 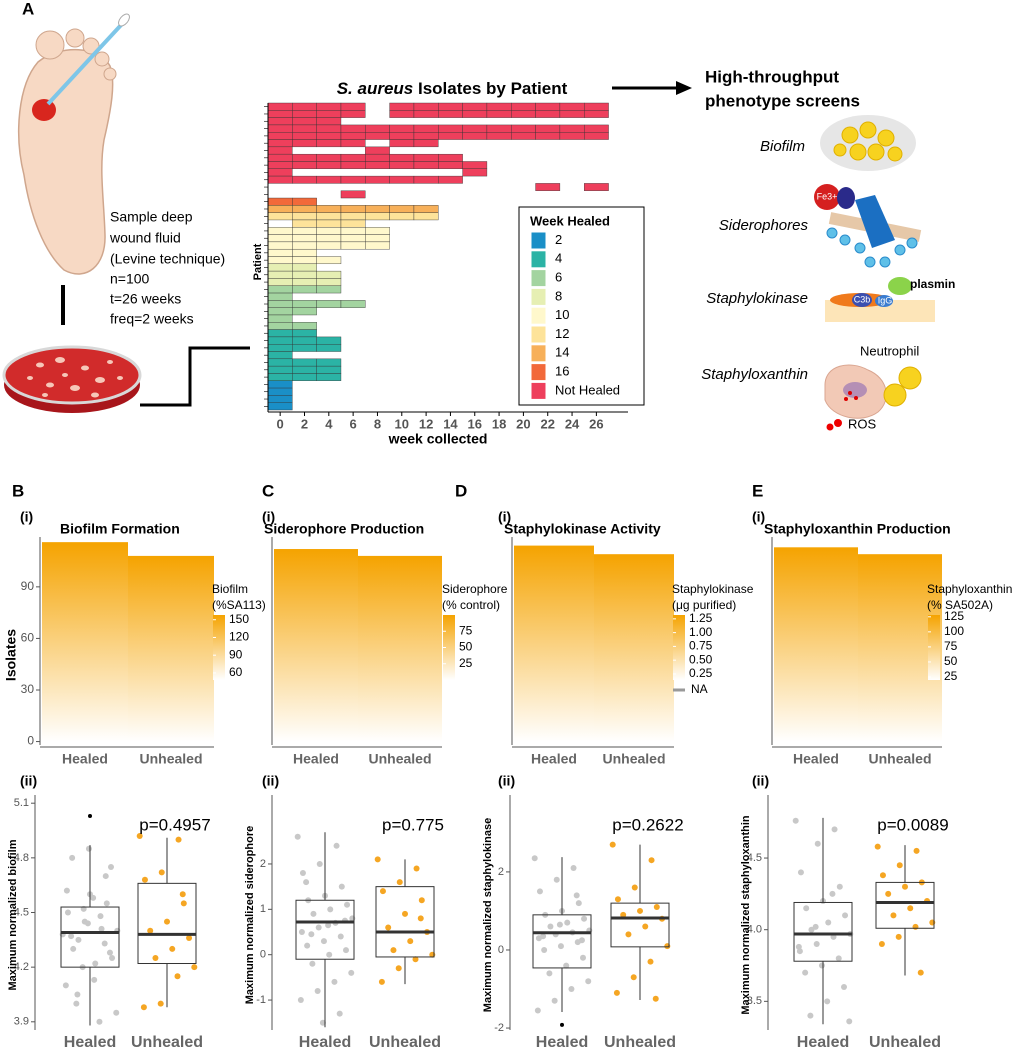 What do you see at coordinates (130, 279) in the screenshot?
I see `sample-line: n=100` at bounding box center [130, 279].